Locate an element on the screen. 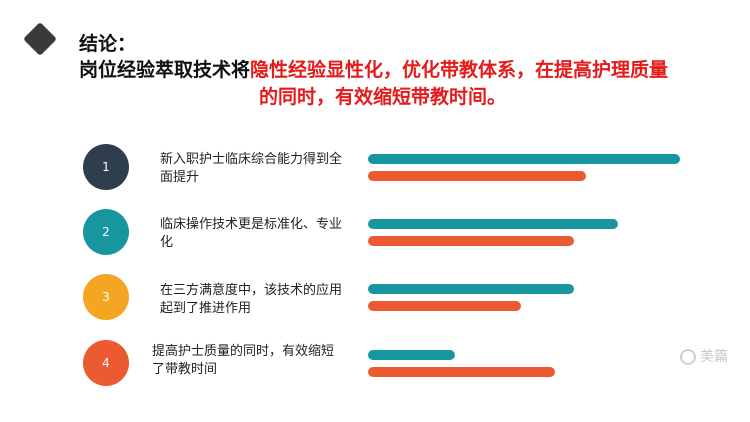 The height and width of the screenshot is (422, 750). headline-line-2: 的同时，有效缩短带教时间。 is located at coordinates (383, 97).